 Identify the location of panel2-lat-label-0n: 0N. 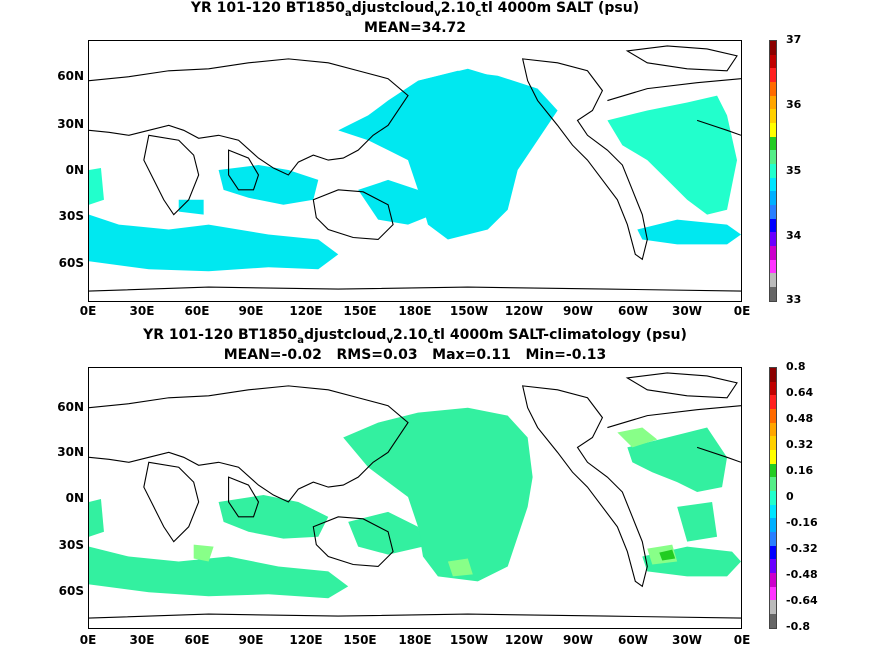
(74, 498).